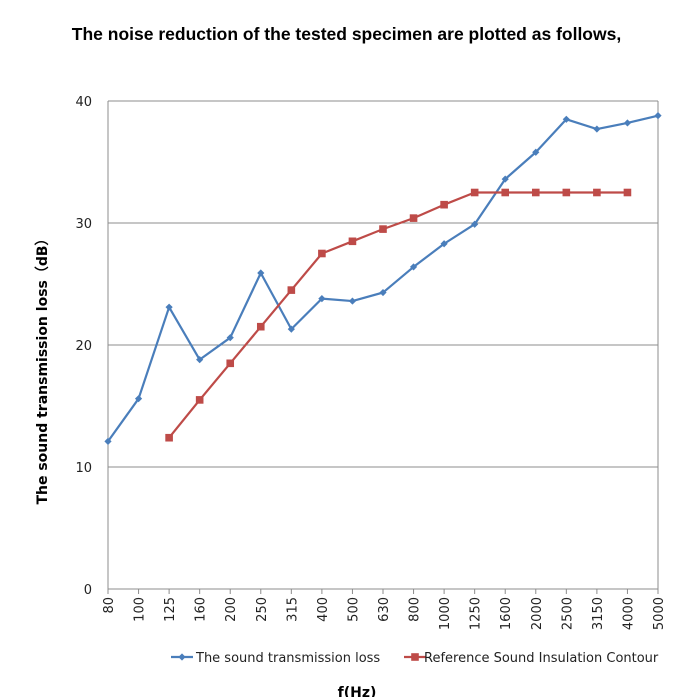  Describe the element at coordinates (83, 346) in the screenshot. I see `y-tick-label: 20` at that location.